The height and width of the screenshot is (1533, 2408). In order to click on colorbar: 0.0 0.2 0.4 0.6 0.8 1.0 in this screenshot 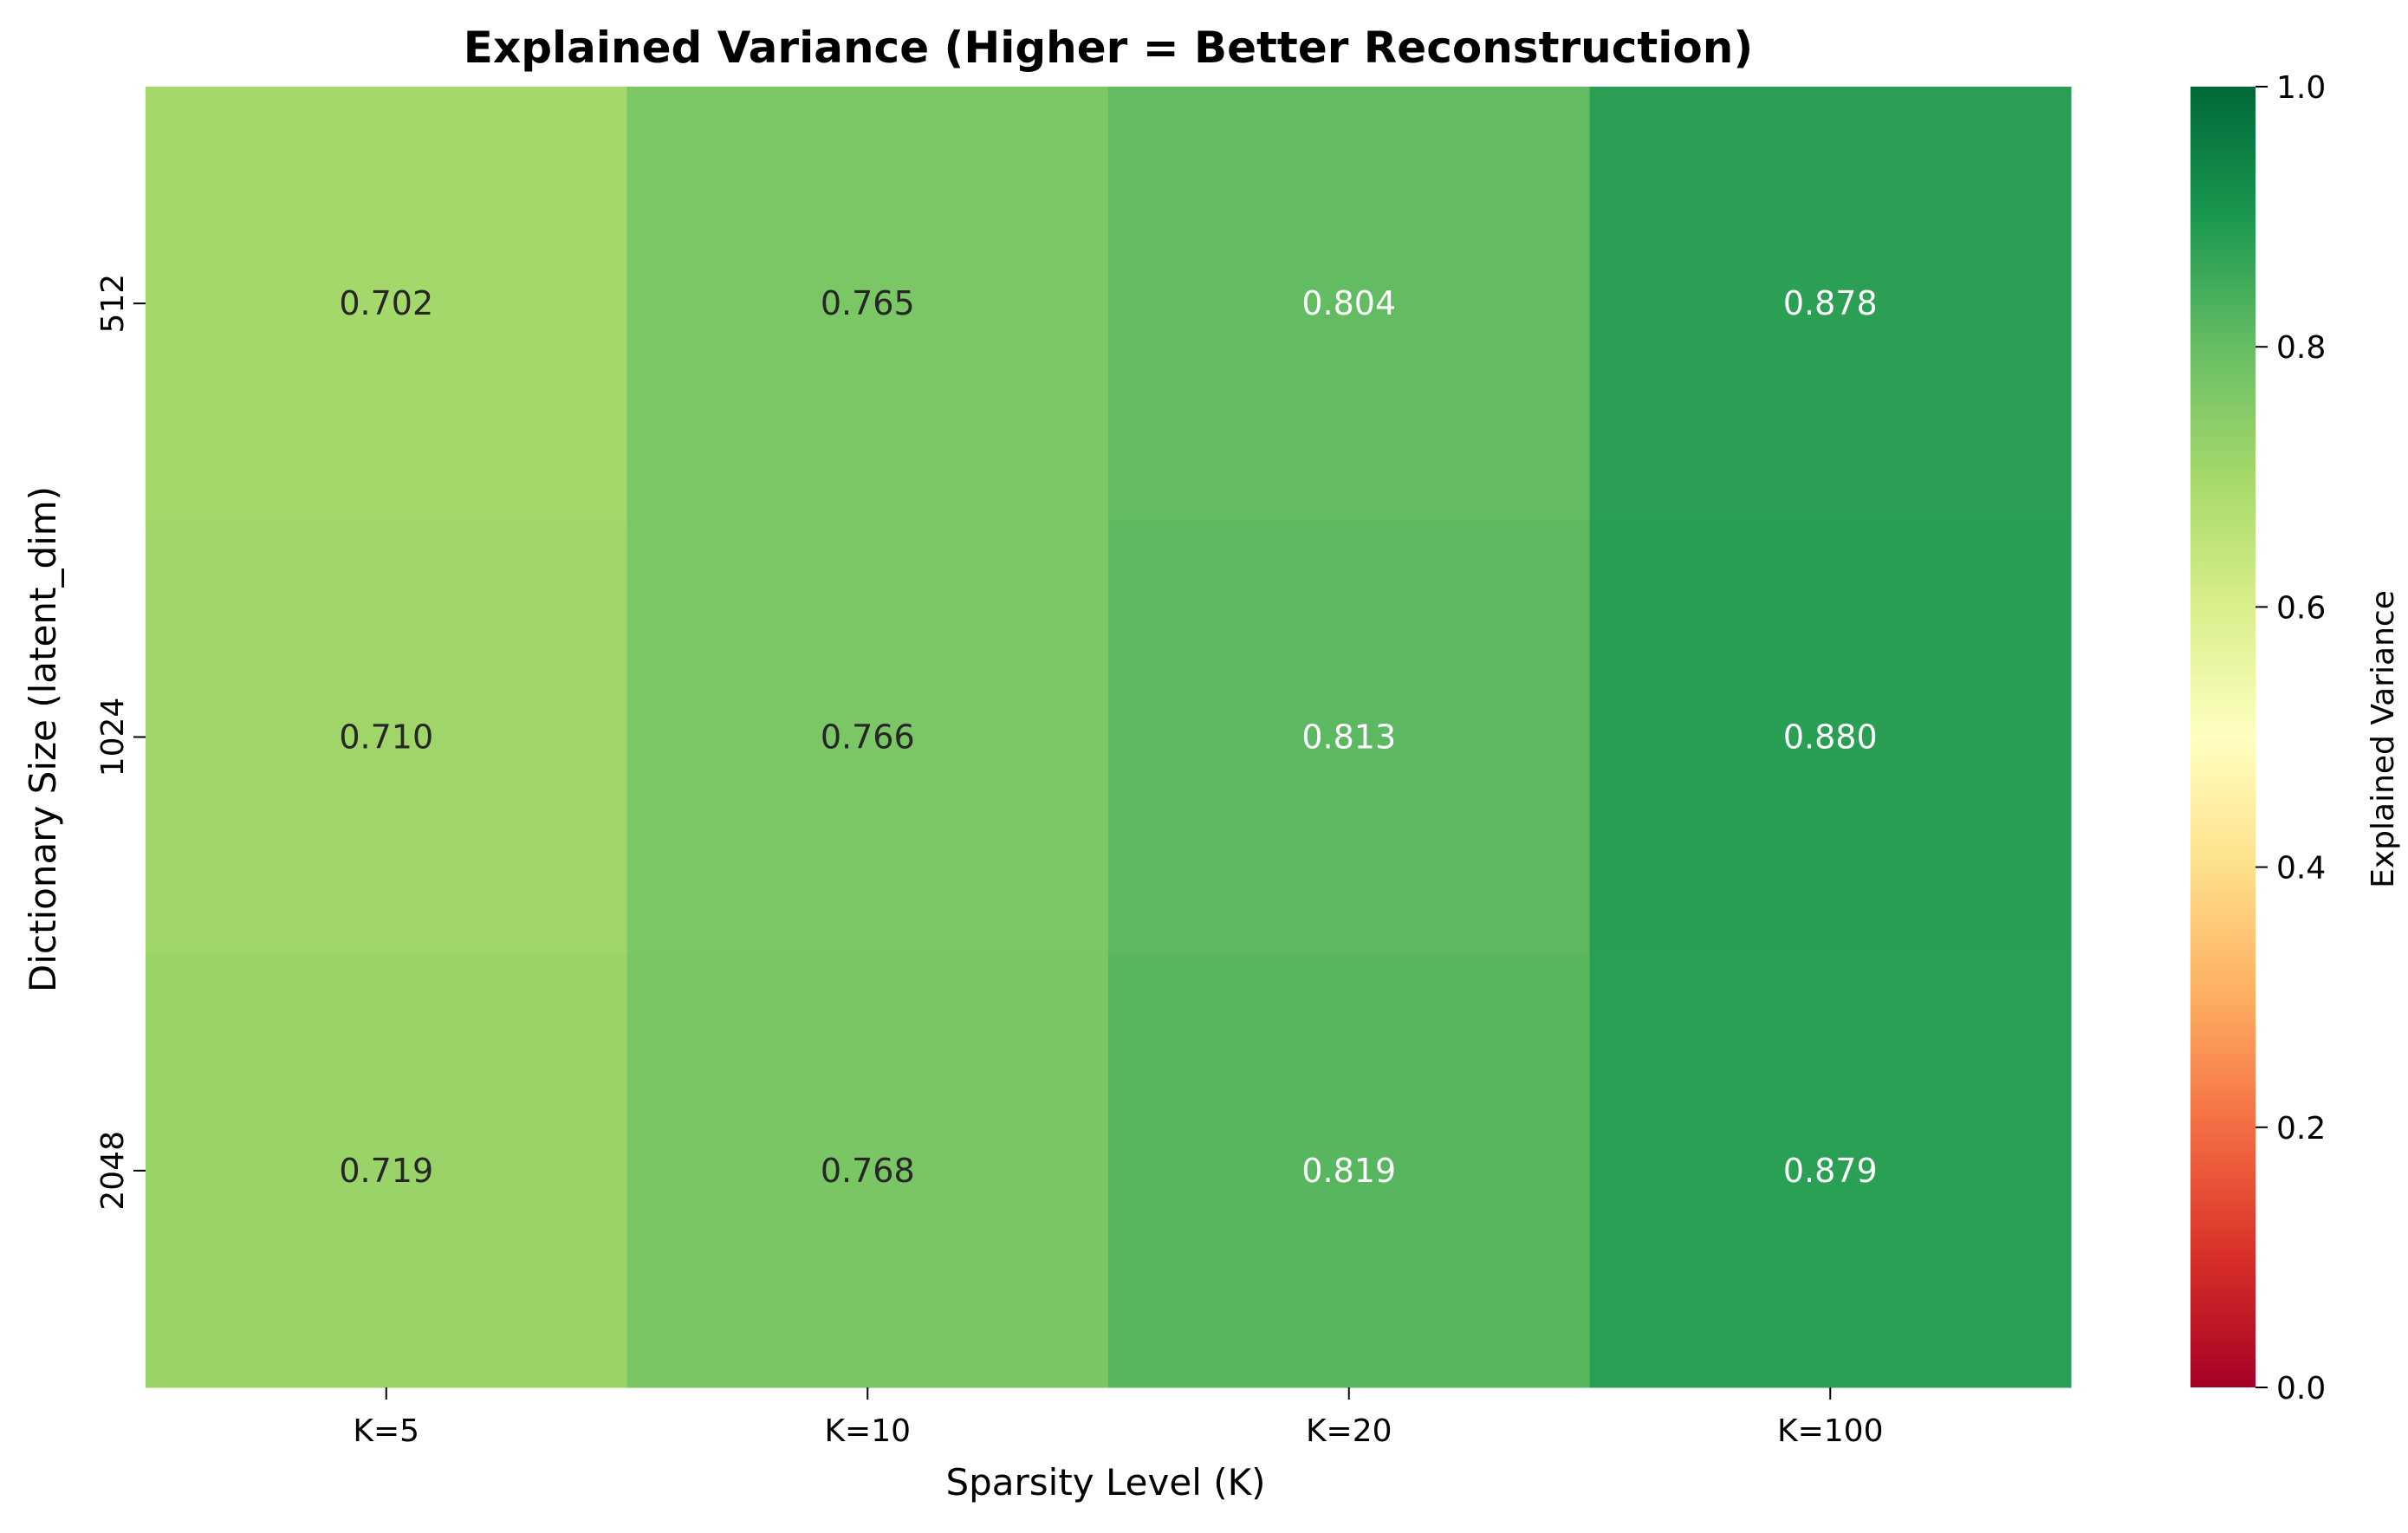, I will do `click(2258, 738)`.